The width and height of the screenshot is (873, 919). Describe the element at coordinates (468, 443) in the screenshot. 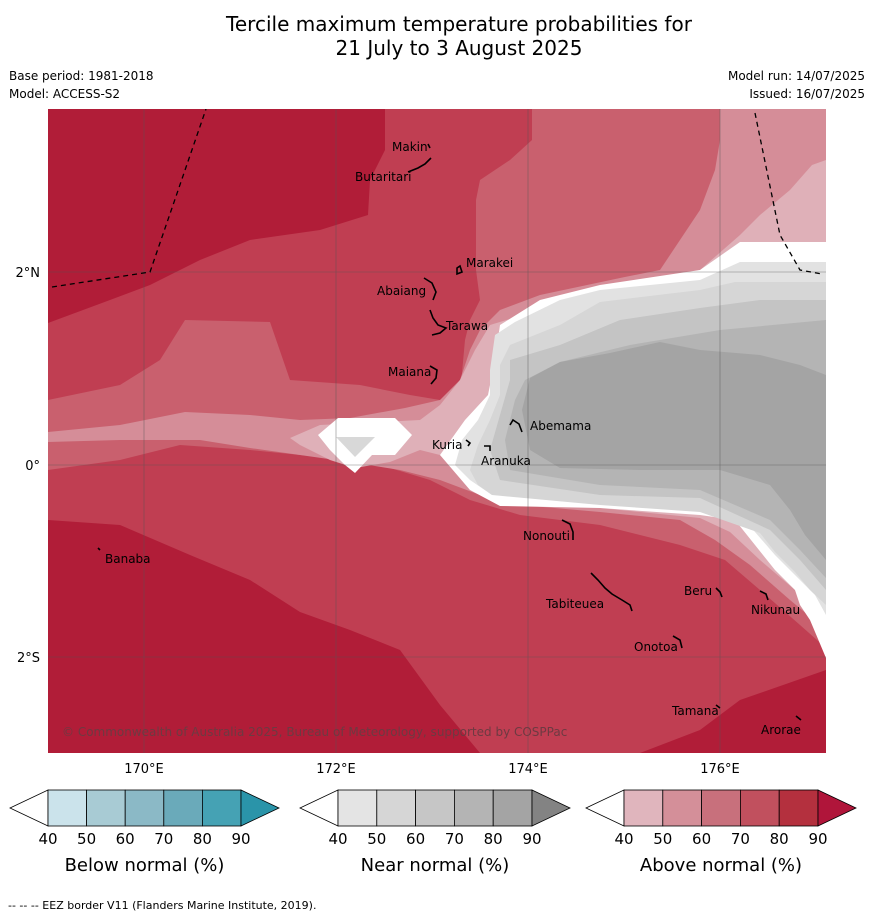

I see `island-kuria` at that location.